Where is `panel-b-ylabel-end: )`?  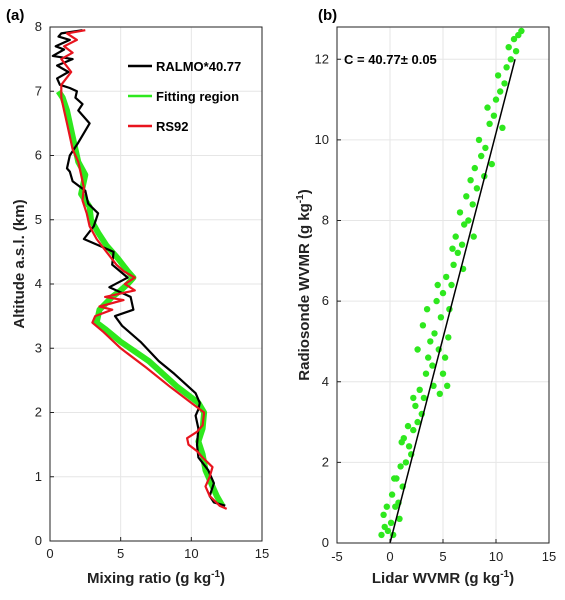
panel-b-ylabel-end: ) is located at coordinates (304, 191).